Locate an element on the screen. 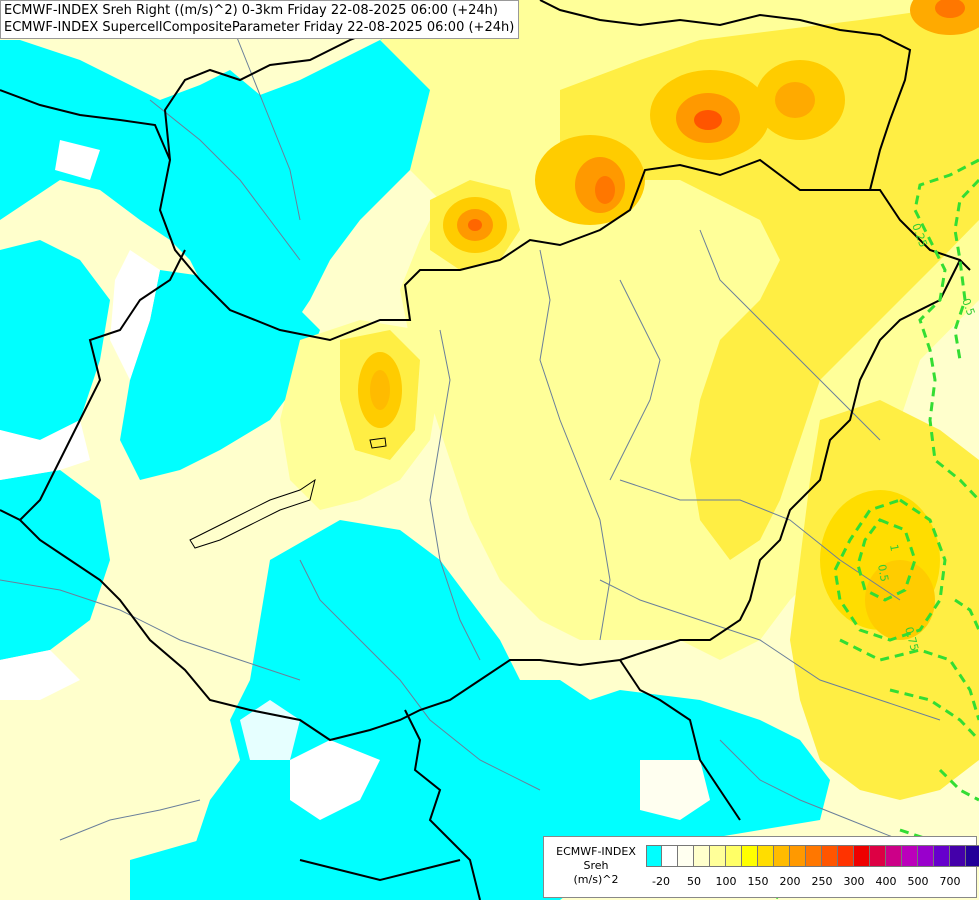 This screenshot has height=900, width=979. legend-line-3: (m/s)^2 is located at coordinates (596, 879).